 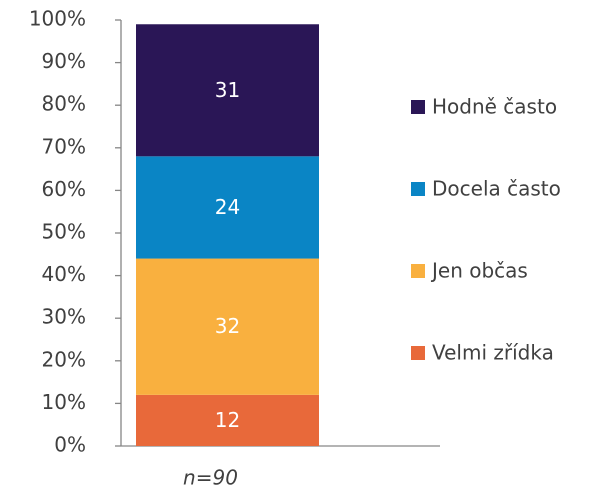 I want to click on y-tick-label: 90%, so click(x=64, y=61).